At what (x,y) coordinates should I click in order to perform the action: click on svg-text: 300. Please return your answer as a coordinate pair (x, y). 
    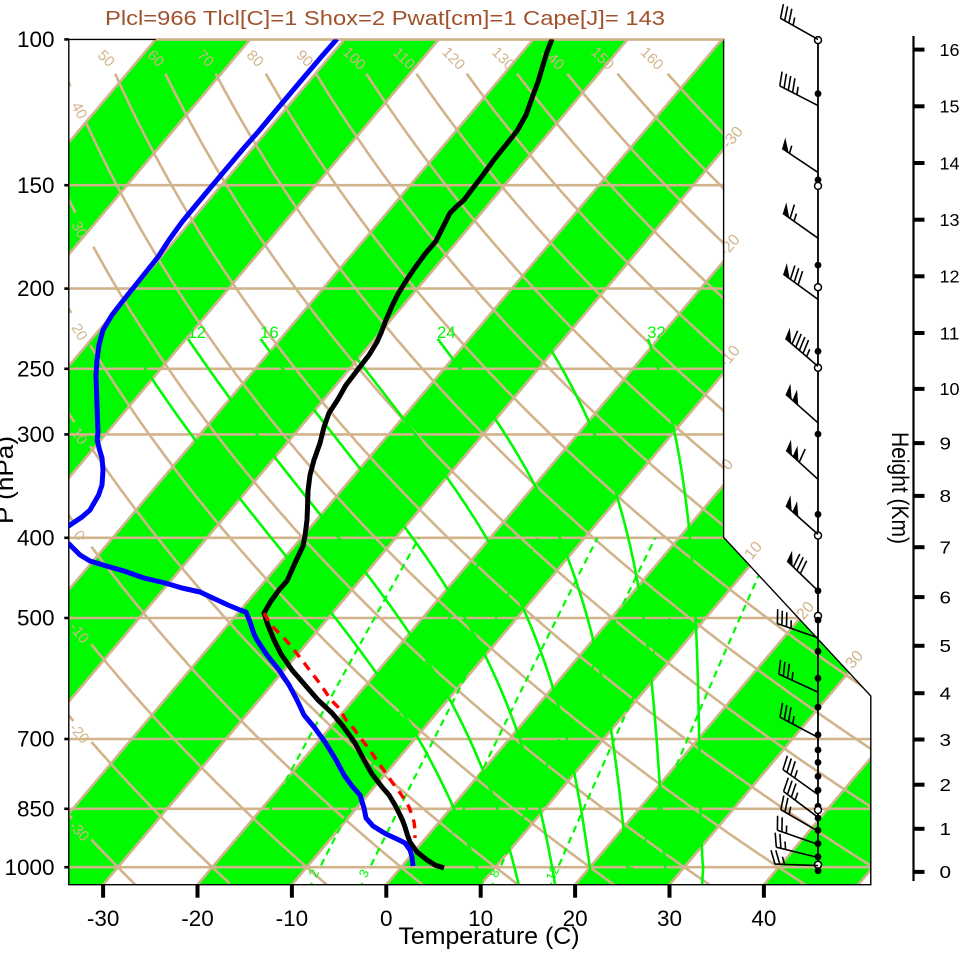
    Looking at the image, I should click on (36, 434).